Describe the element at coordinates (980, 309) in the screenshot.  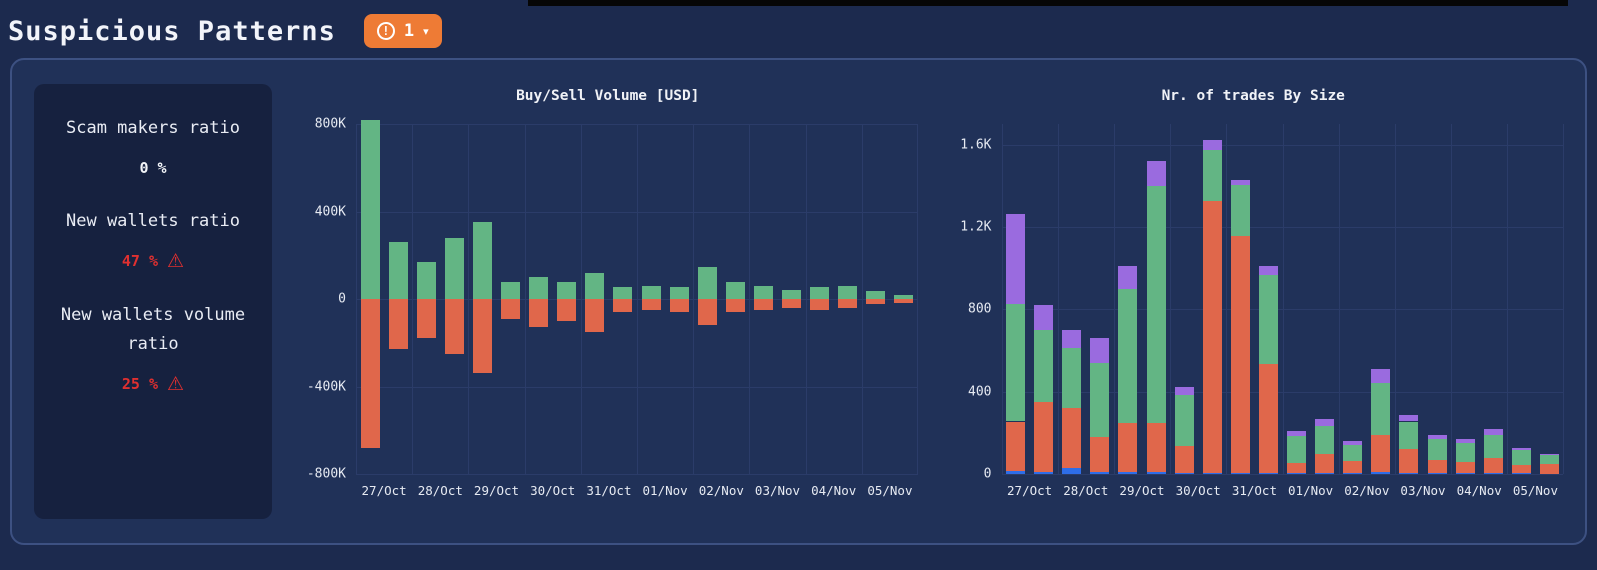
I see `y-tick-label: 800` at that location.